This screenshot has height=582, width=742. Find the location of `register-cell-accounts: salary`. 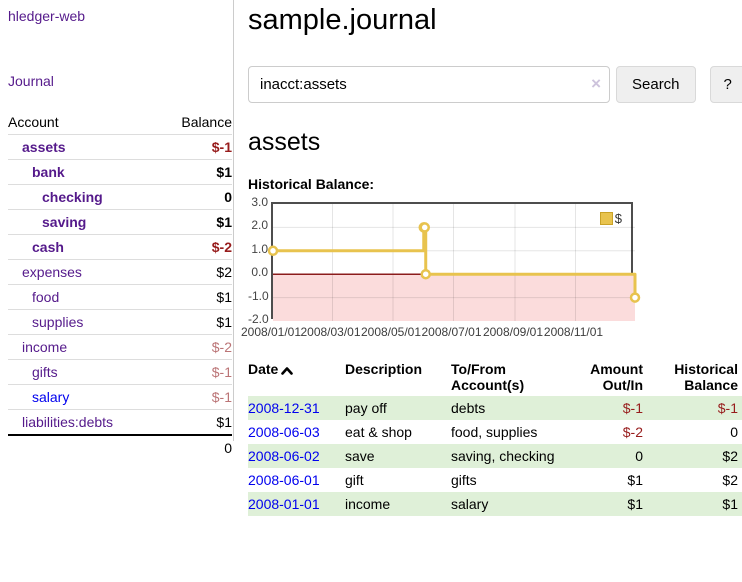

register-cell-accounts: salary is located at coordinates (470, 504).